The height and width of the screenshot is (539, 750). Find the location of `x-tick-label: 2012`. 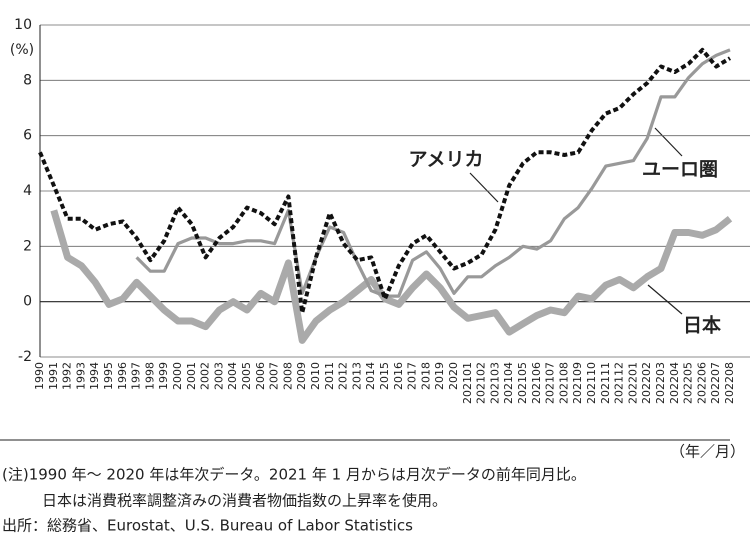

x-tick-label: 2012 is located at coordinates (343, 376).